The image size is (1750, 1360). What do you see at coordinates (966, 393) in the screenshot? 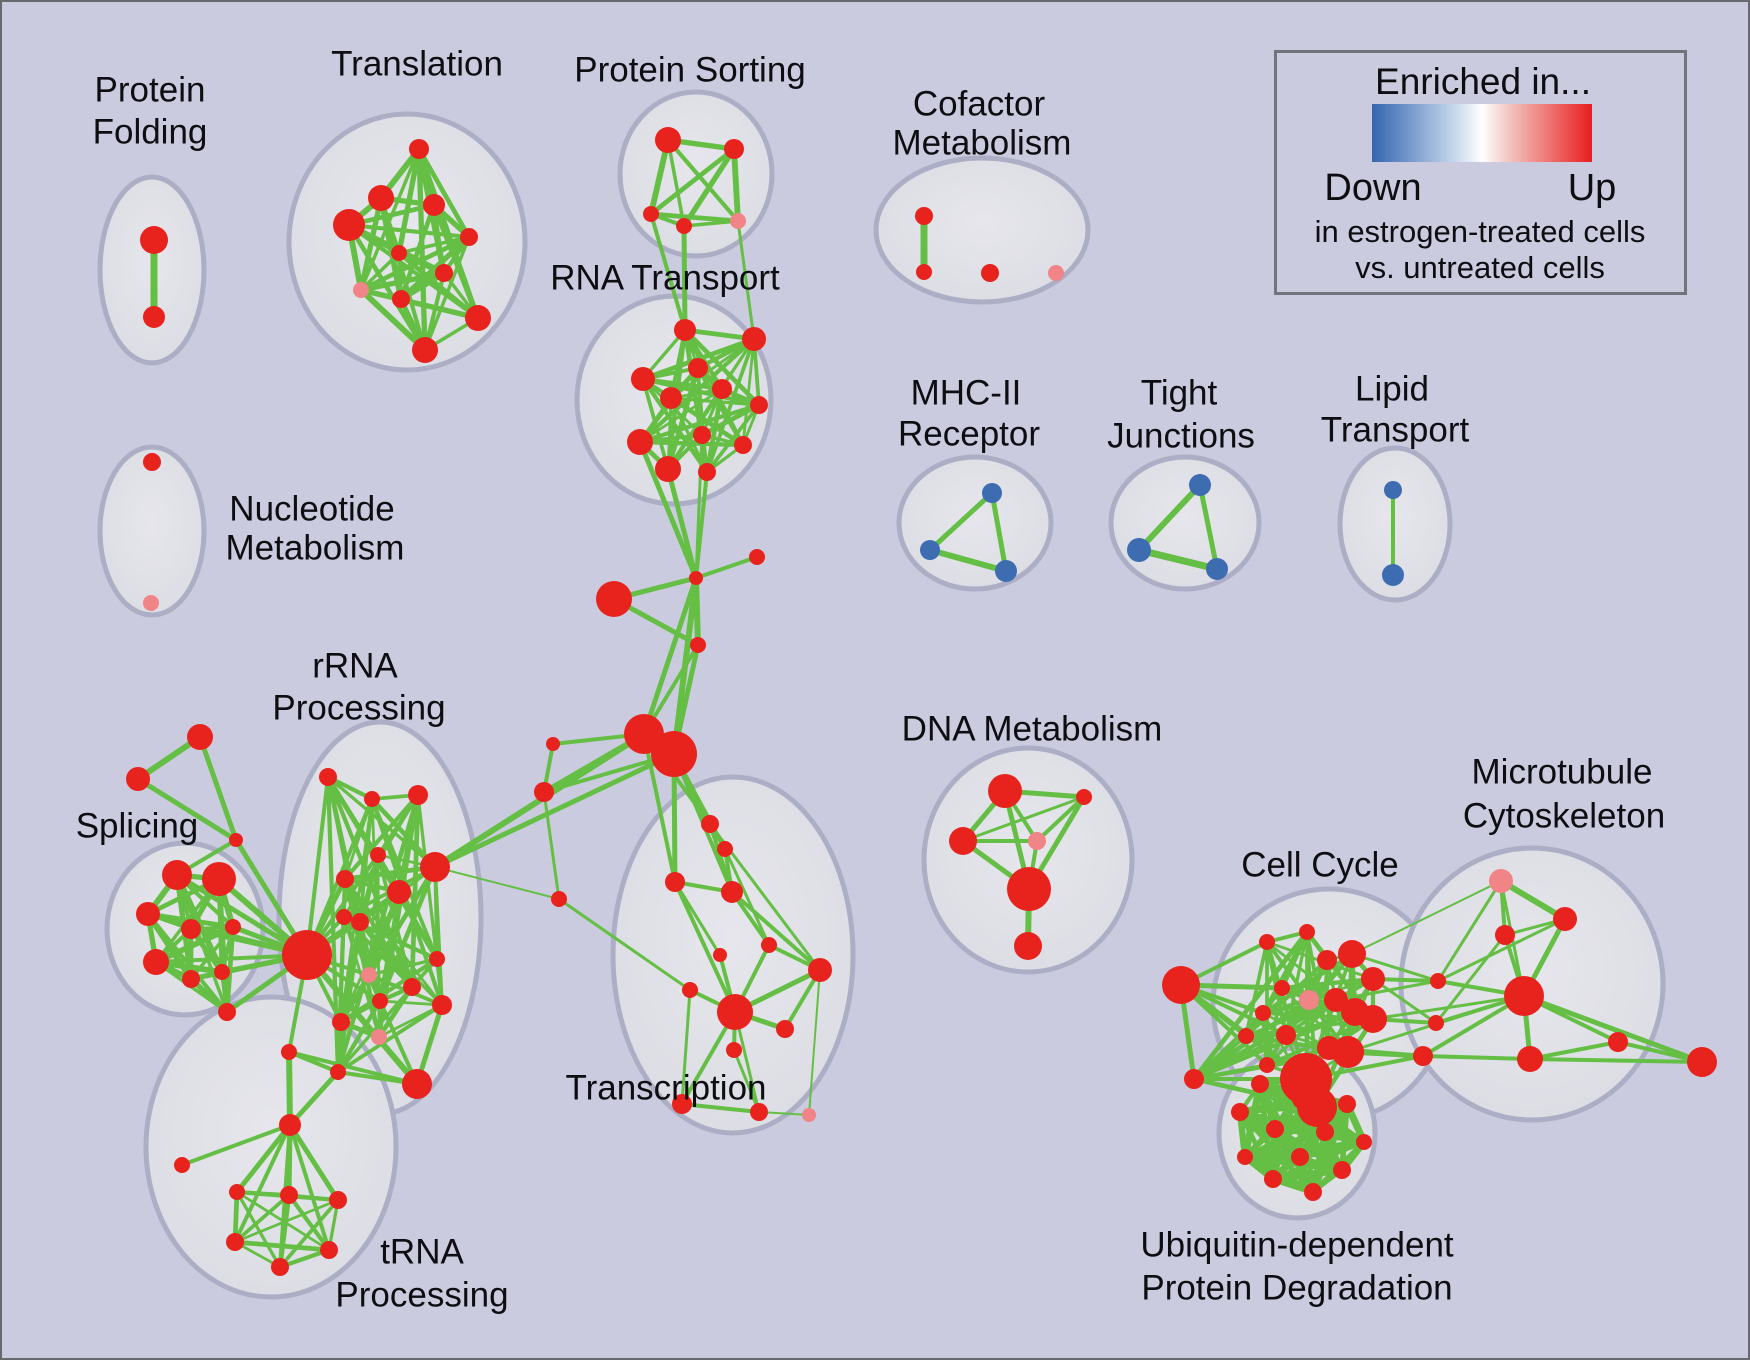
I see `cluster-label-mhc-ii-receptor: MHC-II` at bounding box center [966, 393].